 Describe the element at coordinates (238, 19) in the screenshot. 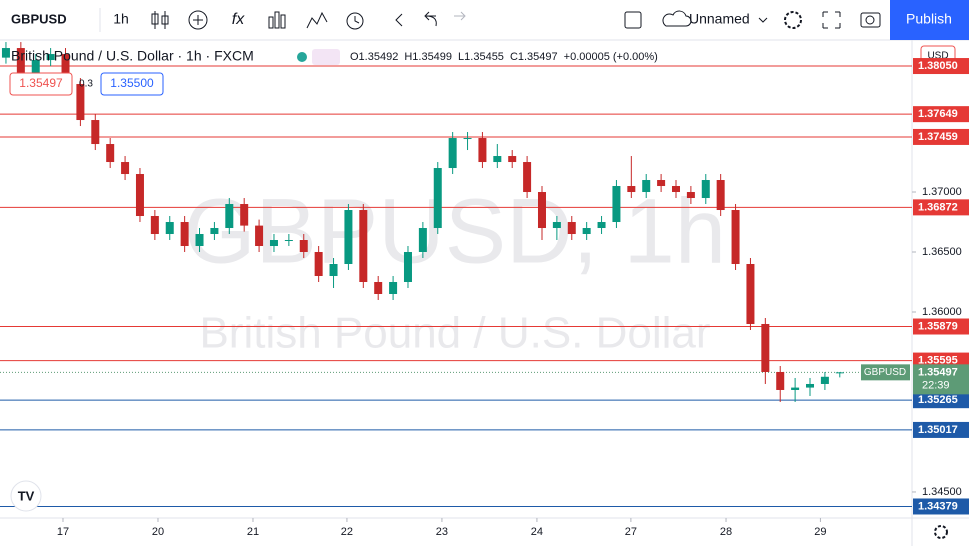

I see `fx-button: fx` at that location.